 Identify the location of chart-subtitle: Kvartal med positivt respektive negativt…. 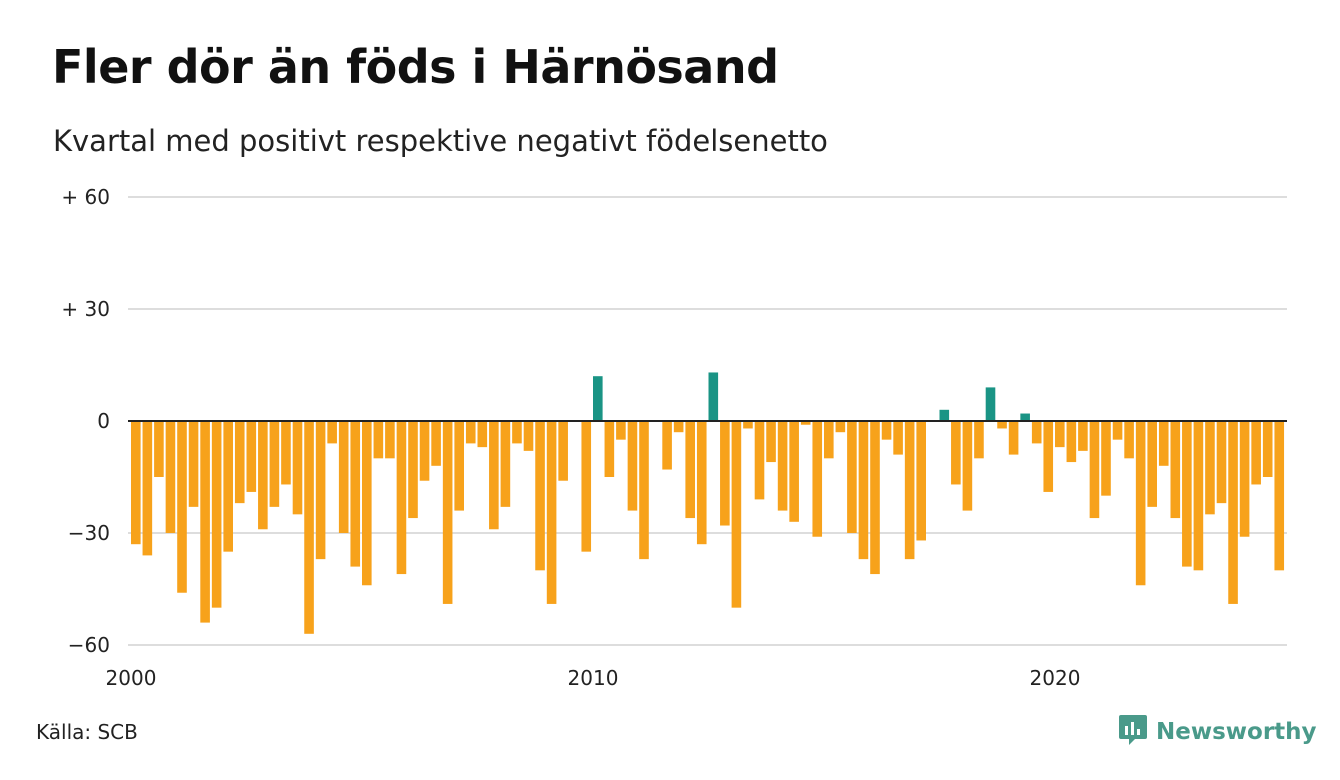
(440, 141).